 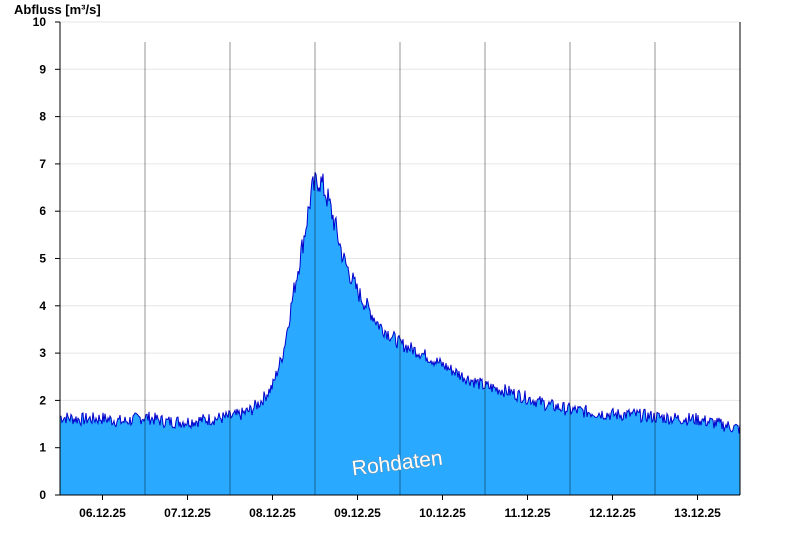 I want to click on y-tick-label: 2, so click(x=42, y=400).